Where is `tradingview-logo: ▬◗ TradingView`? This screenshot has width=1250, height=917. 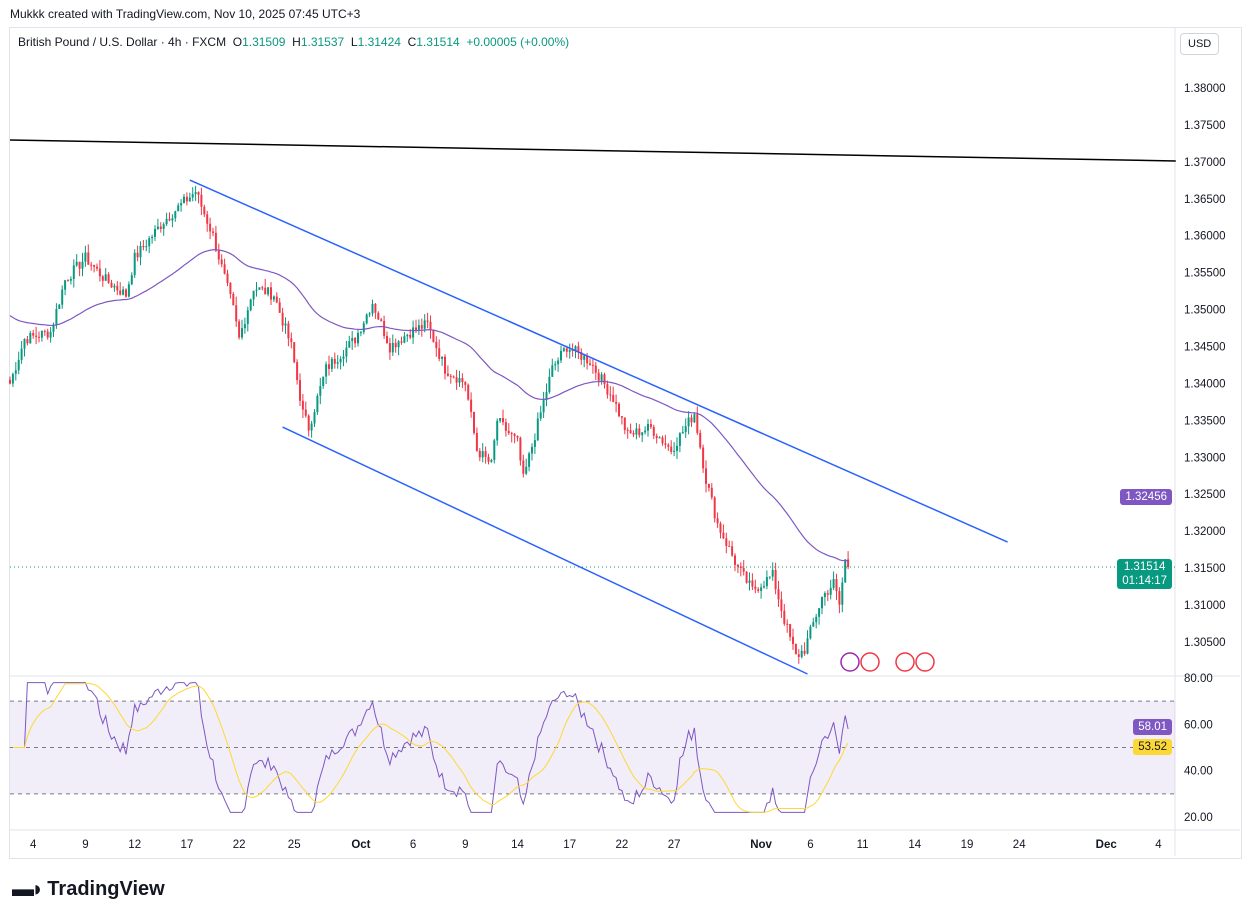 tradingview-logo: ▬◗ TradingView is located at coordinates (88, 889).